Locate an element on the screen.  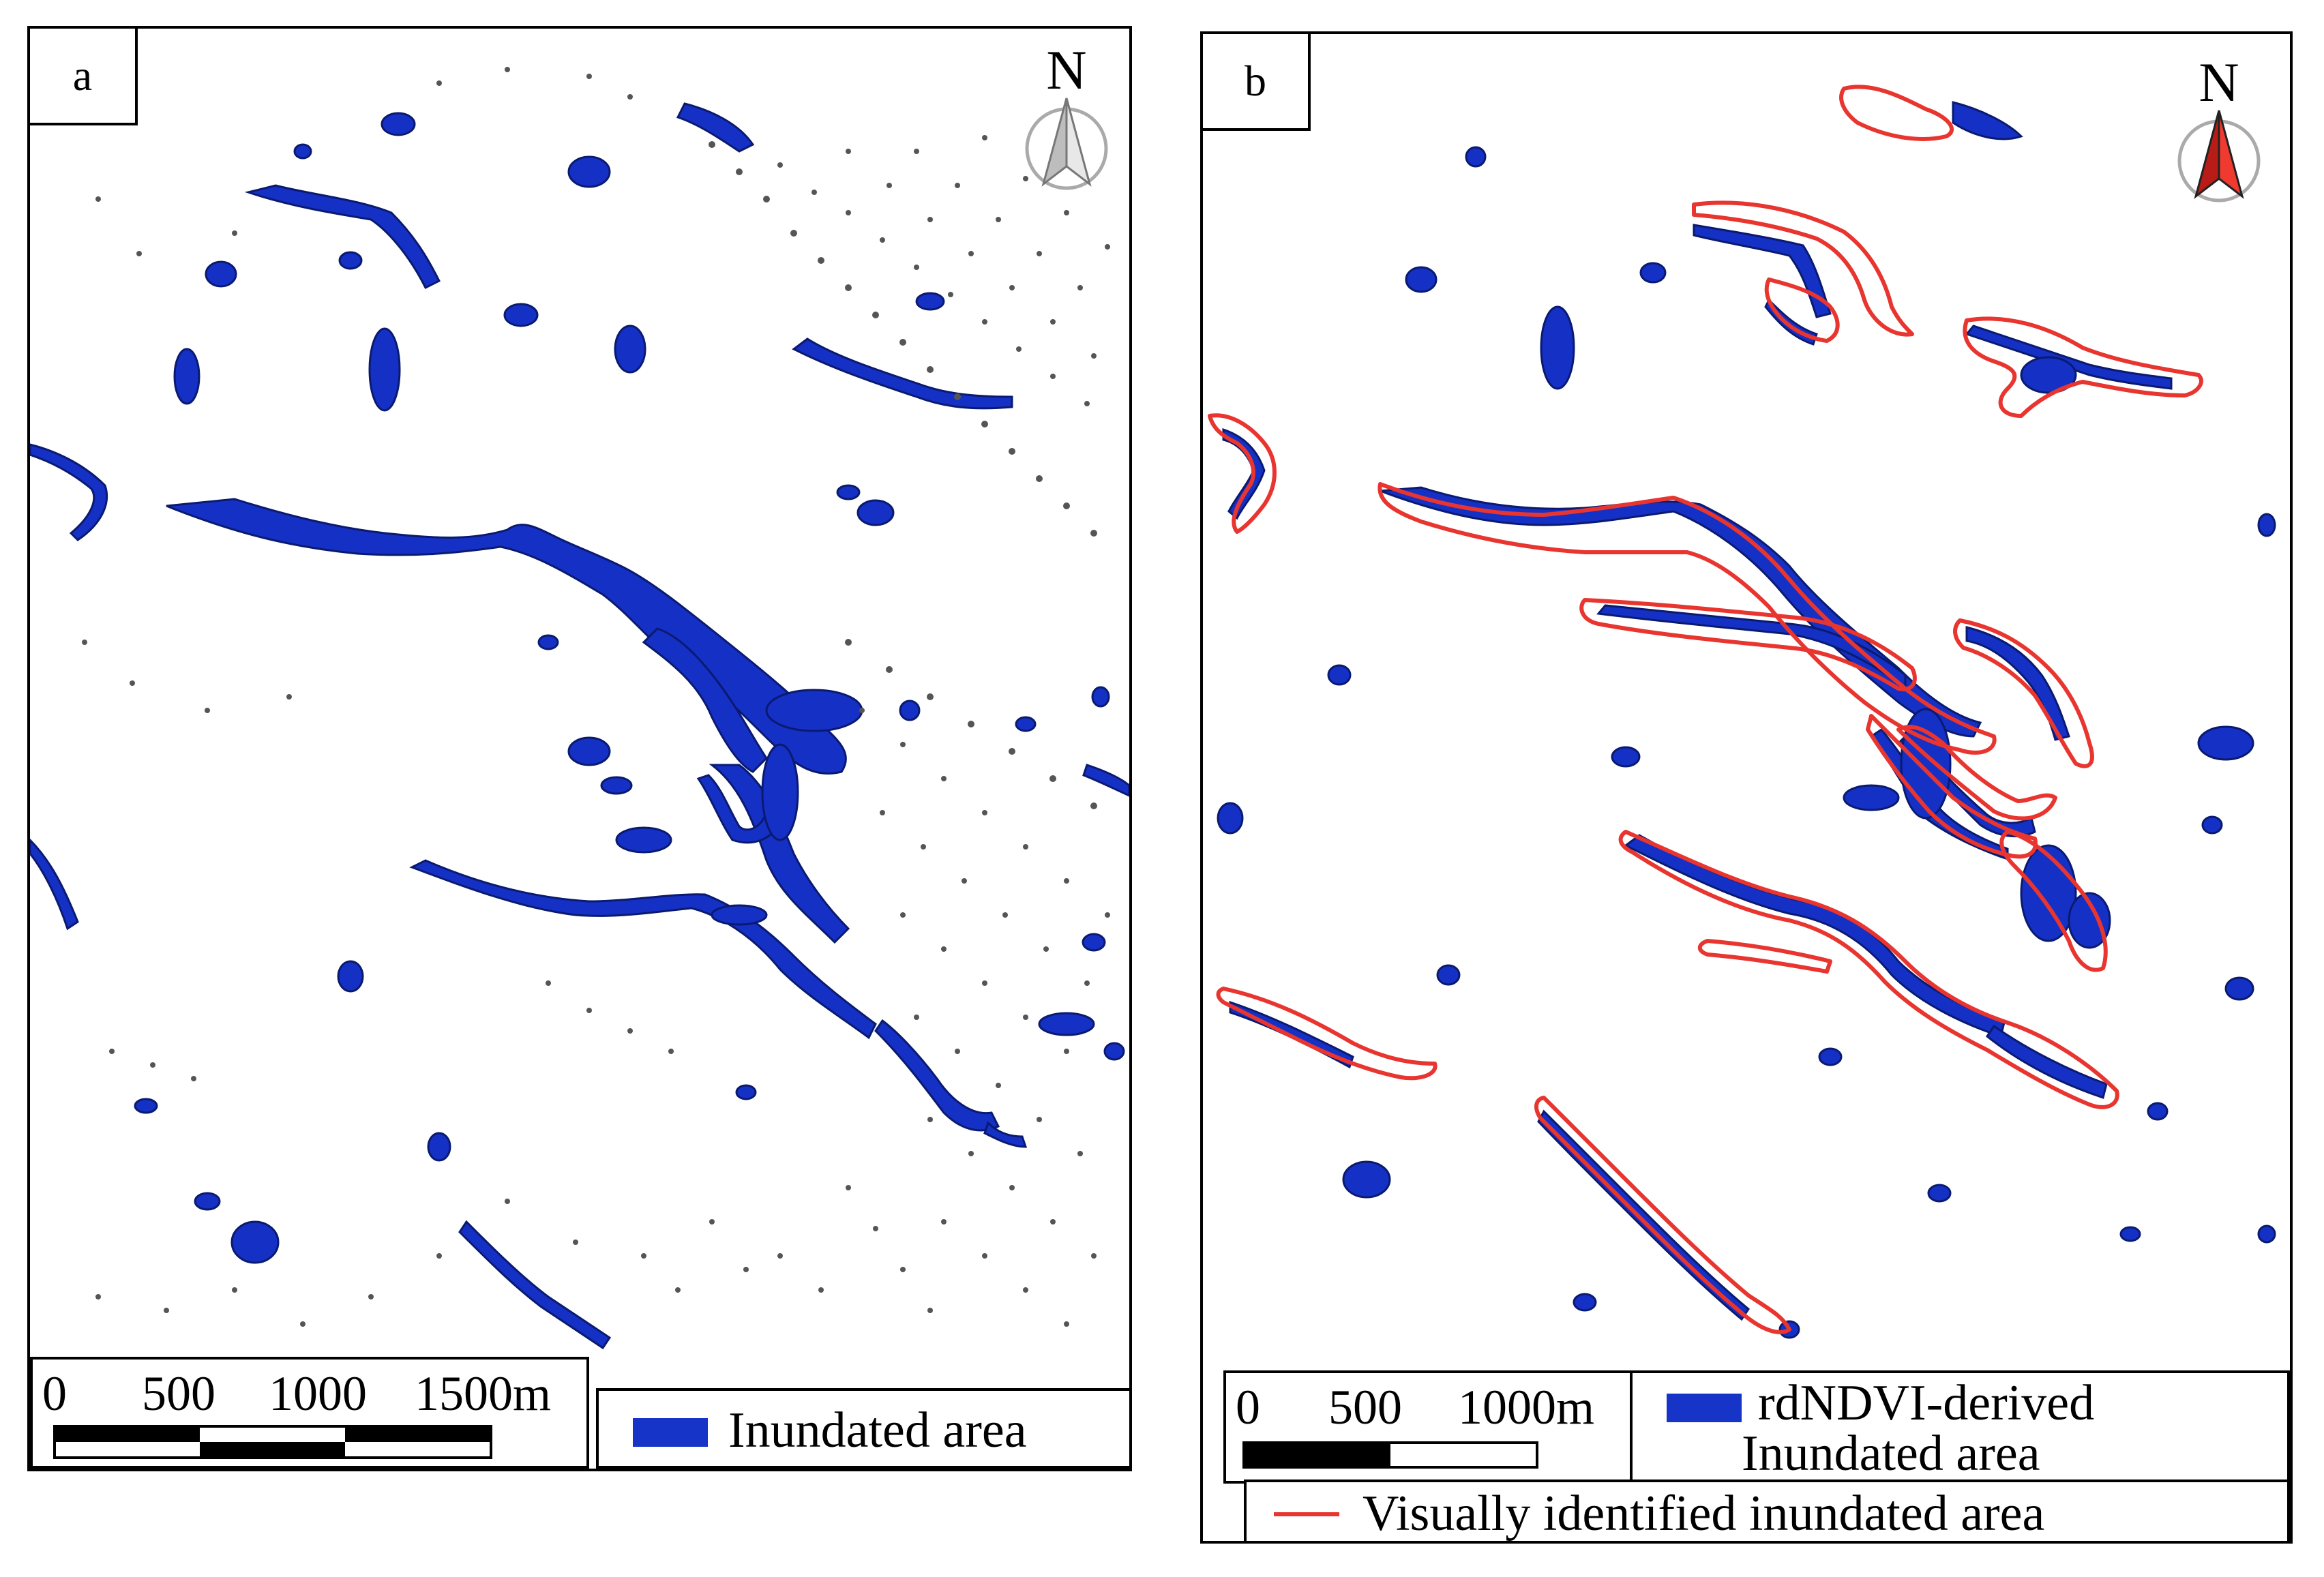
legend-red-b: Visually identified inundated area is located at coordinates (1767, 1511).